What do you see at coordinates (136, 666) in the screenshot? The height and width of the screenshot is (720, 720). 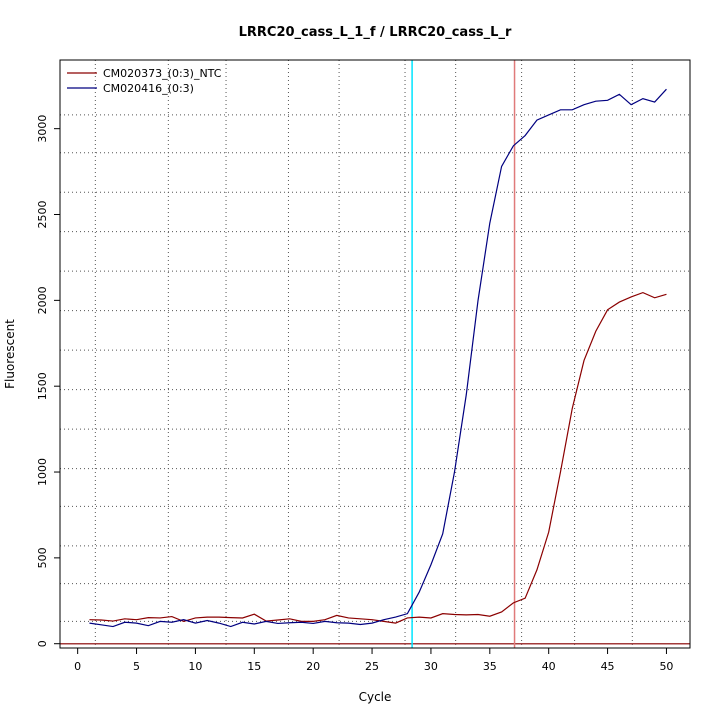 I see `x-tick-label: 5` at bounding box center [136, 666].